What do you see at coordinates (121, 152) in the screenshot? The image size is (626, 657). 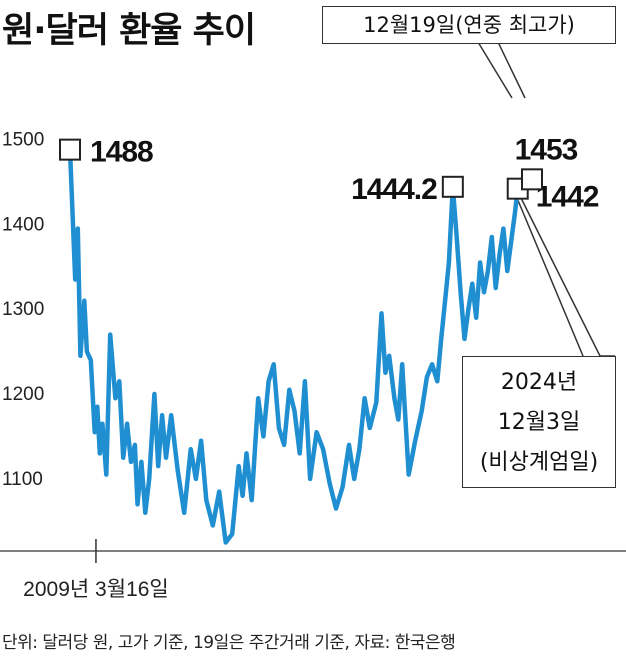 I see `data-label: 1488` at bounding box center [121, 152].